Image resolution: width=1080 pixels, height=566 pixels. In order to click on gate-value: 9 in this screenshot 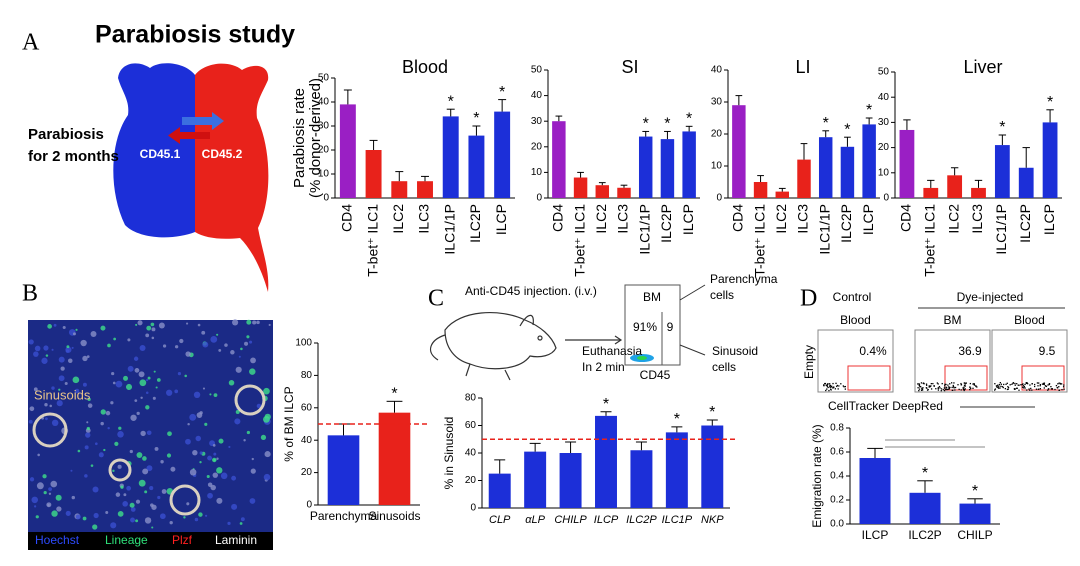, I will do `click(670, 327)`.